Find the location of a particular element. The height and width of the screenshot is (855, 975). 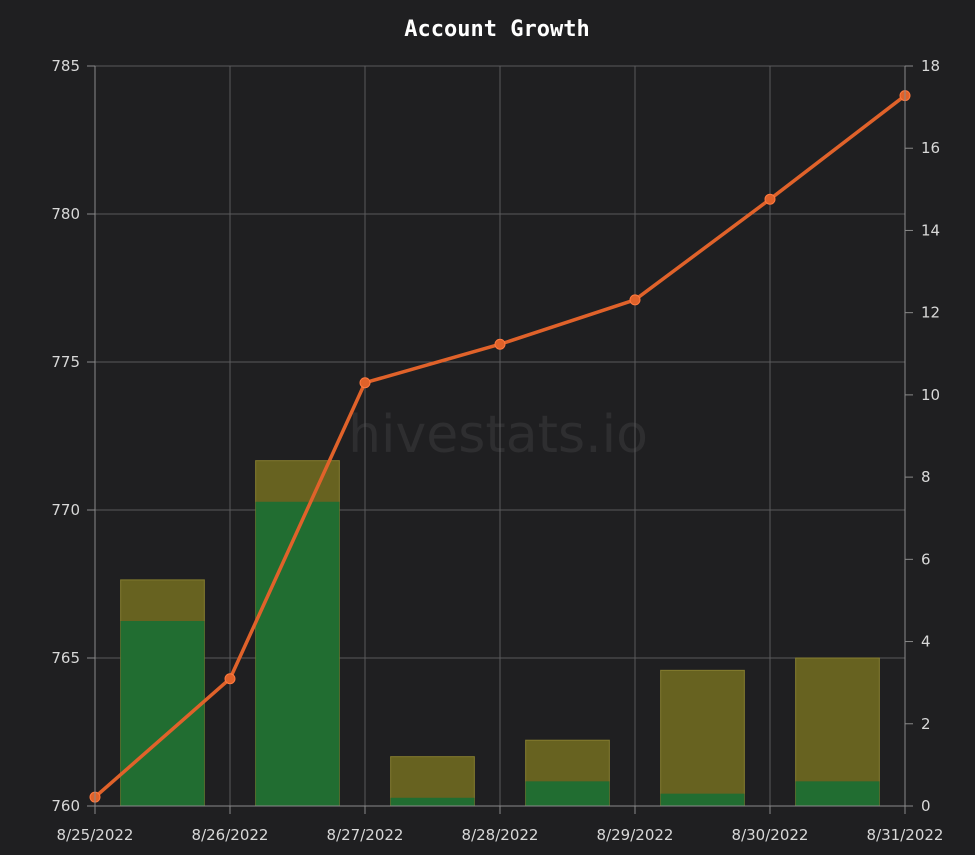

watermark: hivestats.io is located at coordinates (498, 435).